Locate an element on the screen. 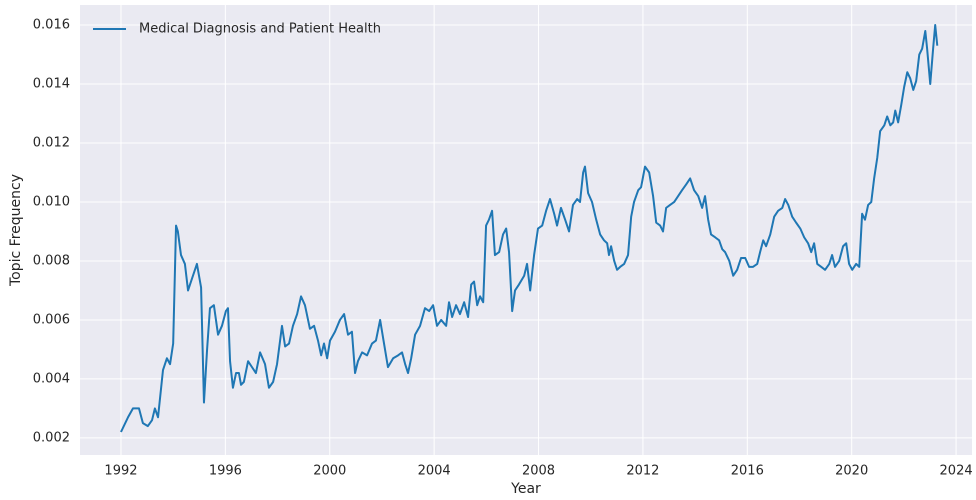 This screenshot has height=500, width=976. y-tick-label: 0.006 is located at coordinates (51, 319).